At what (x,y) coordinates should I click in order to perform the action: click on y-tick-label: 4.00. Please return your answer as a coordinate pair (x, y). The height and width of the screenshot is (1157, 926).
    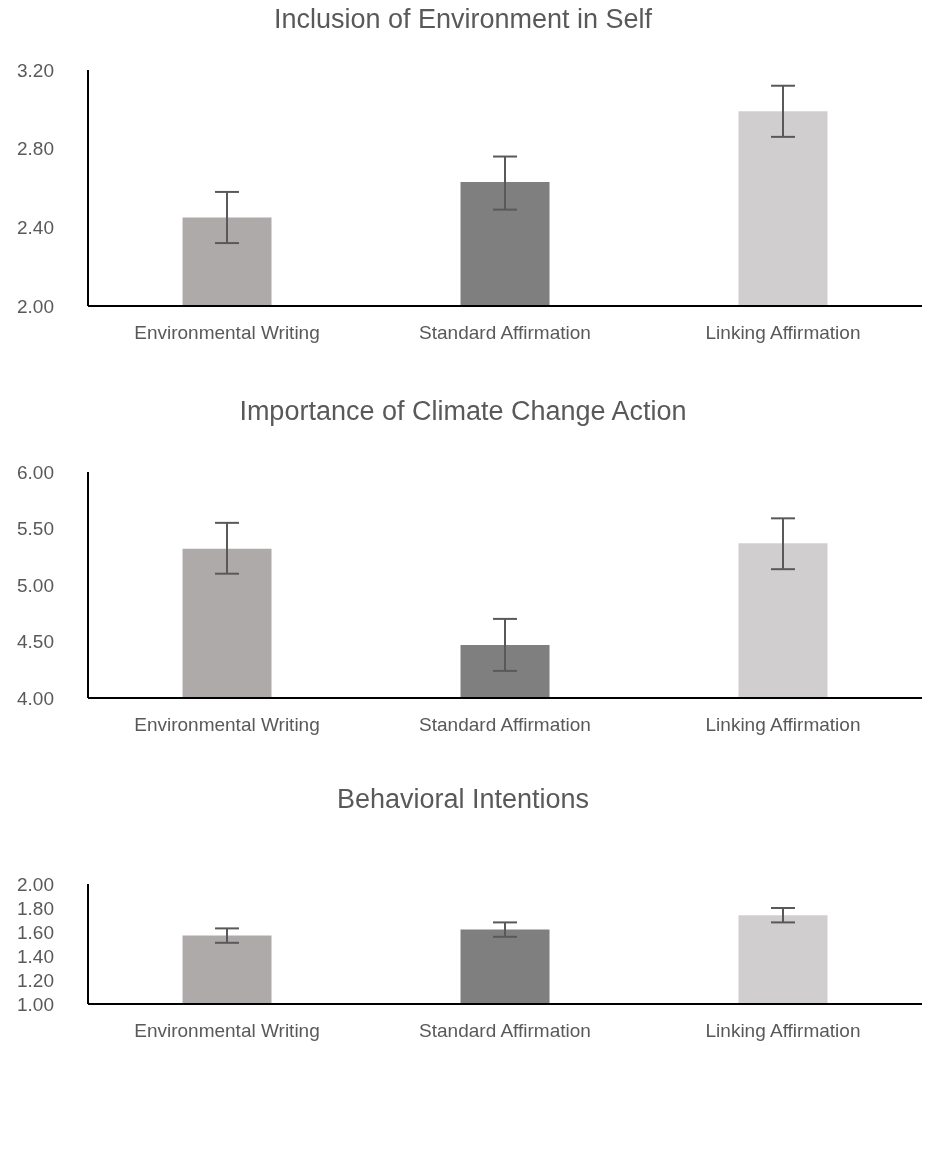
    Looking at the image, I should click on (35, 698).